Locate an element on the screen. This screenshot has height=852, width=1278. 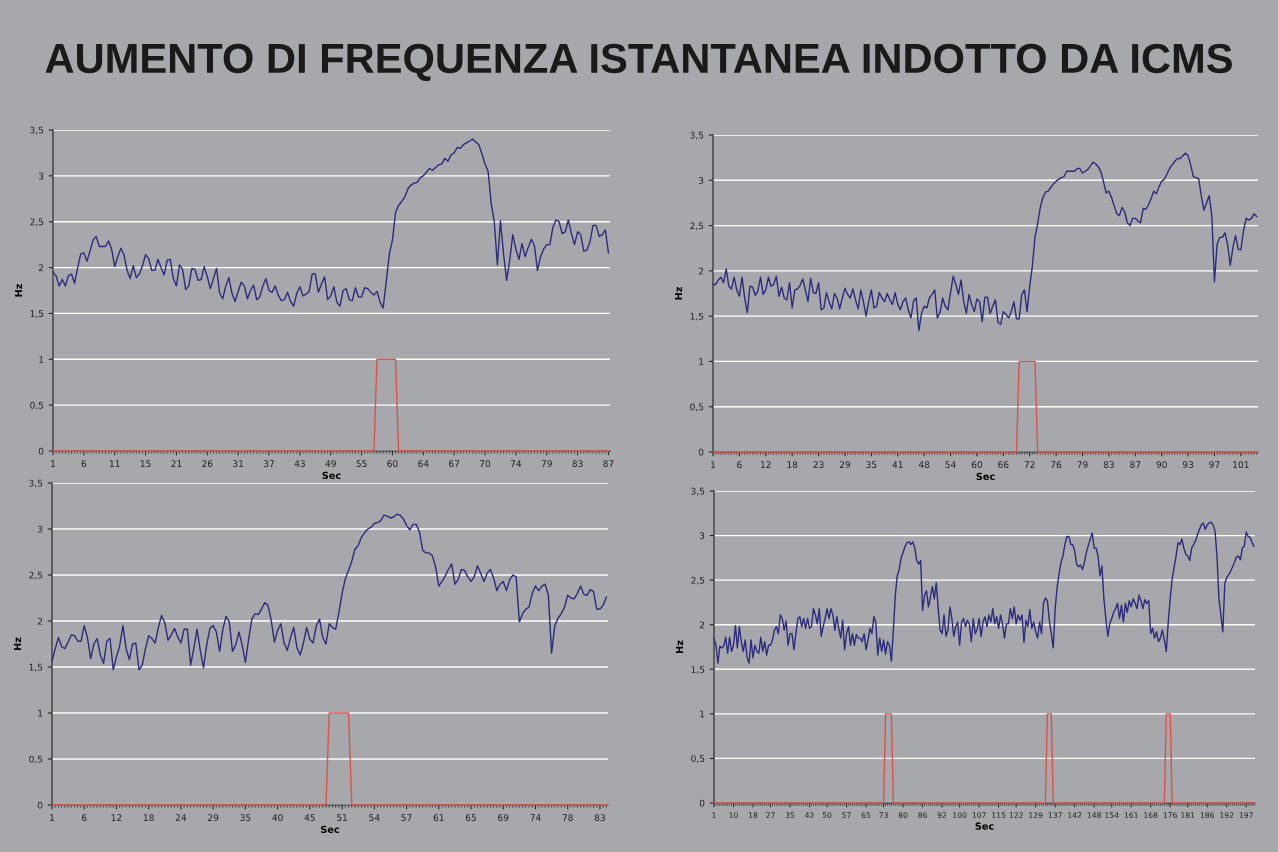
x-tick-label: 31 is located at coordinates (238, 464).